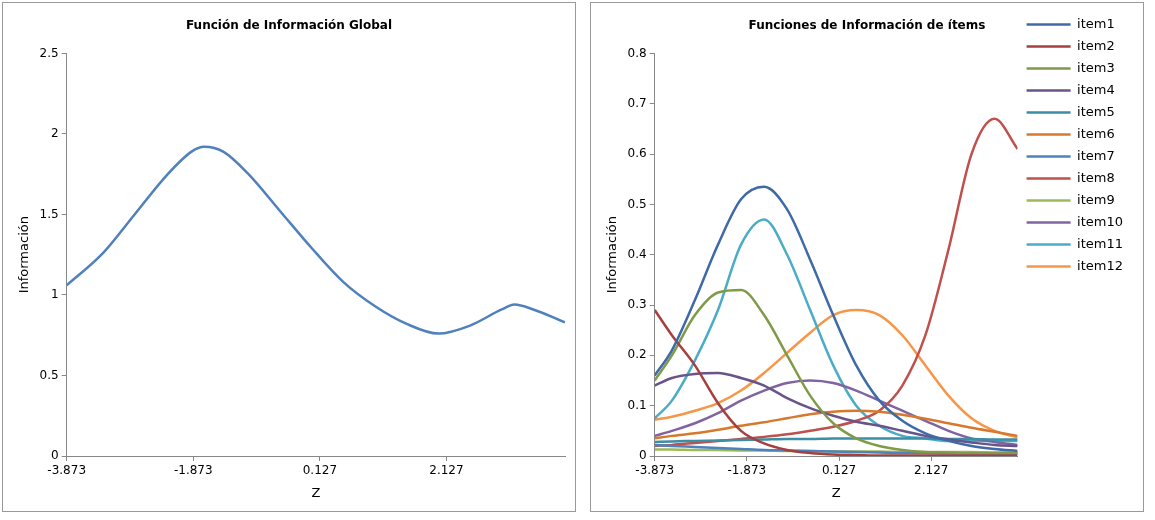  I want to click on y-tick-label: 0.7, so click(637, 102).